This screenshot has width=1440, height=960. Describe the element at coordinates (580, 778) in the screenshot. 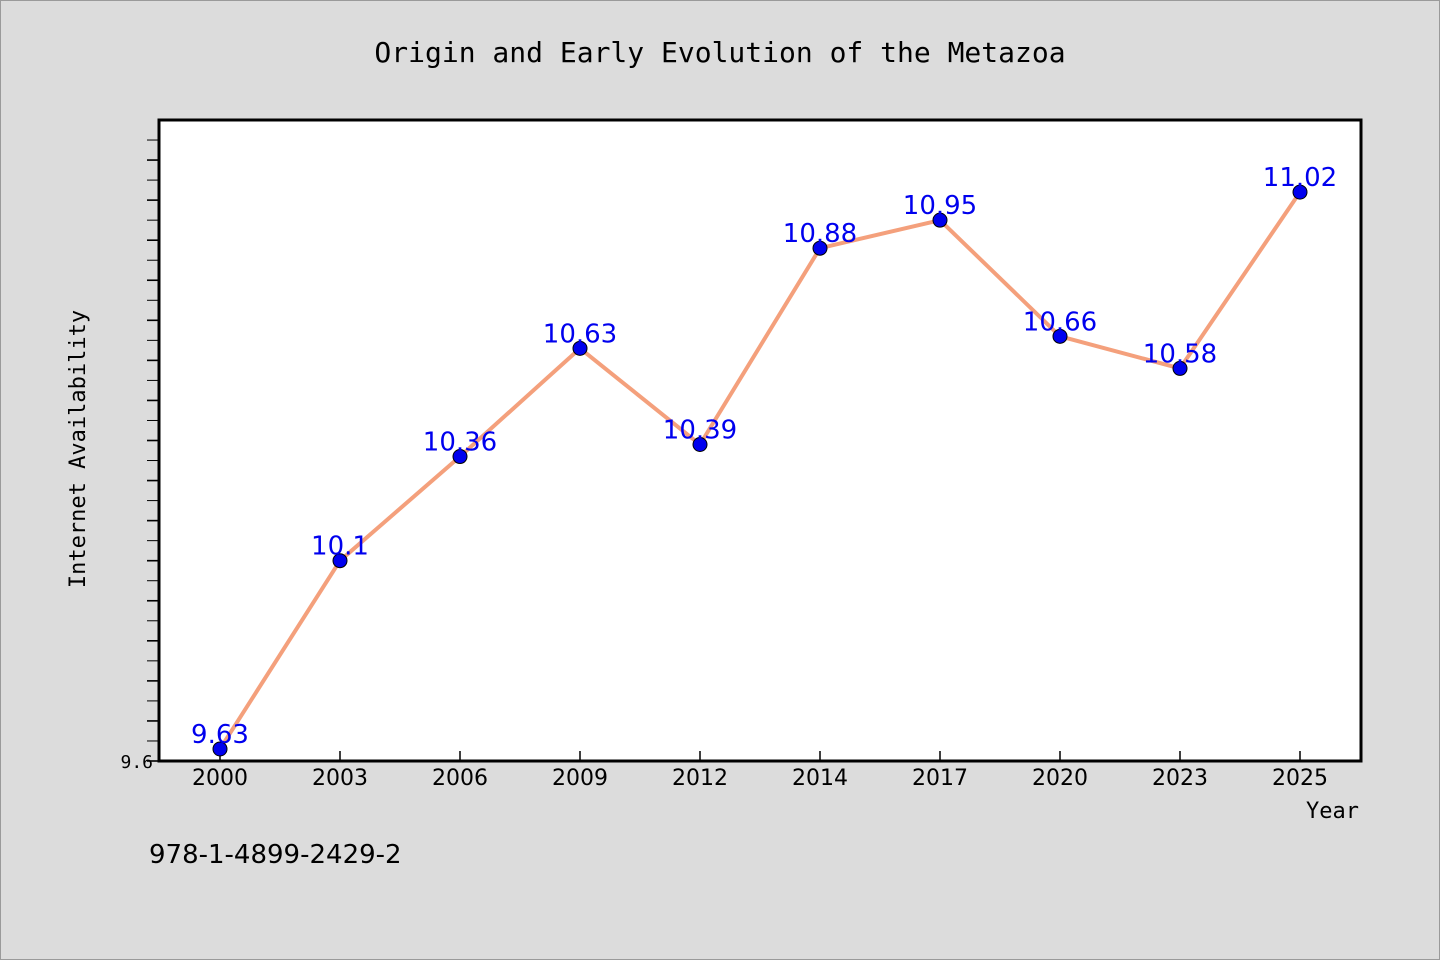

I see `x-tick-label: 2009` at that location.